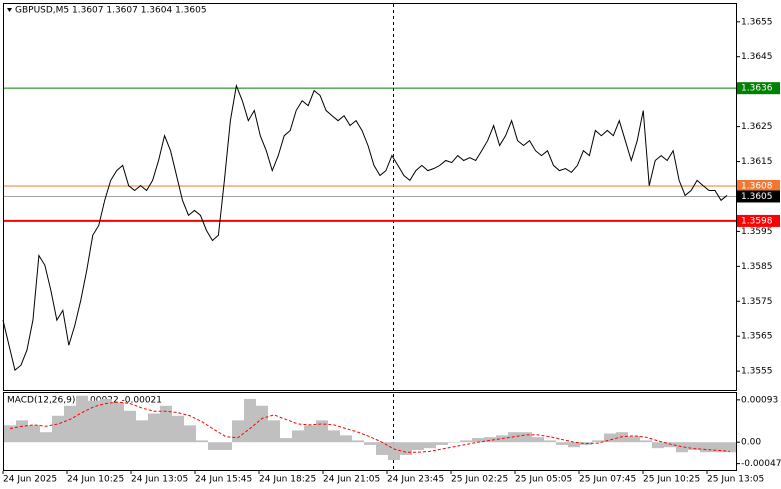 The width and height of the screenshot is (781, 489). I want to click on y-tick-label: 1.3575, so click(757, 302).